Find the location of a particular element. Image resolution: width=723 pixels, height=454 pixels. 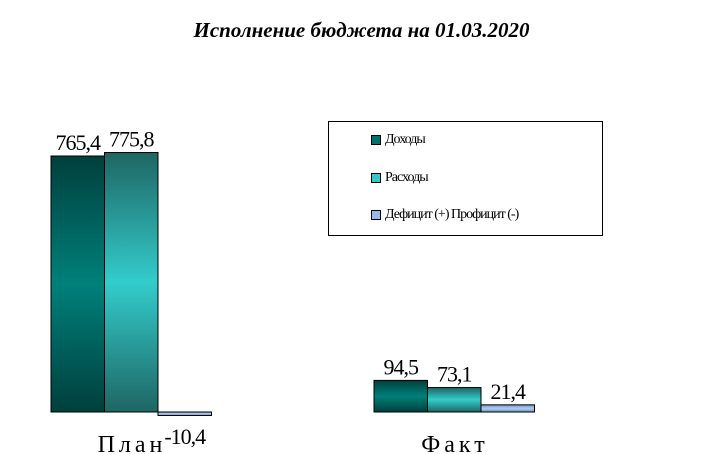

legend-item-expenses: Расходы is located at coordinates (400, 178).